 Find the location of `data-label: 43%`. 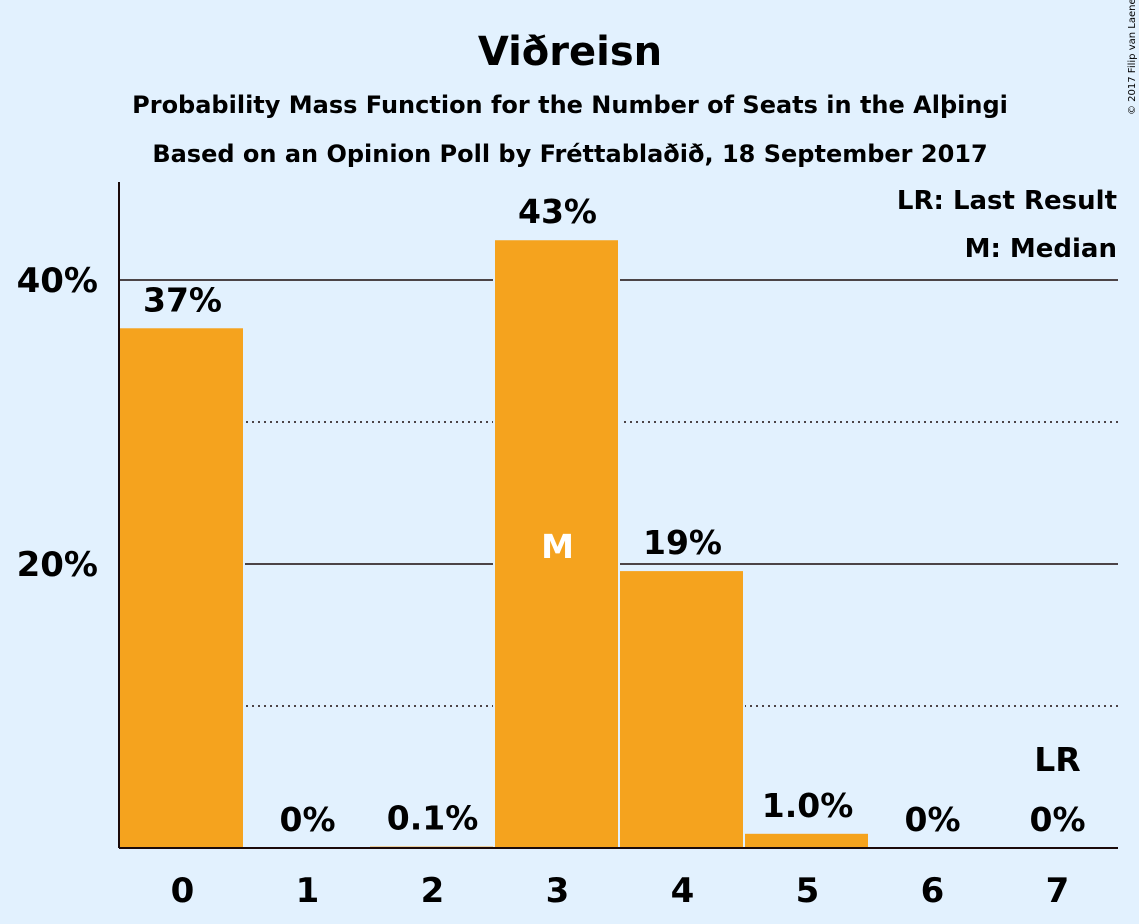

data-label: 43% is located at coordinates (557, 211).